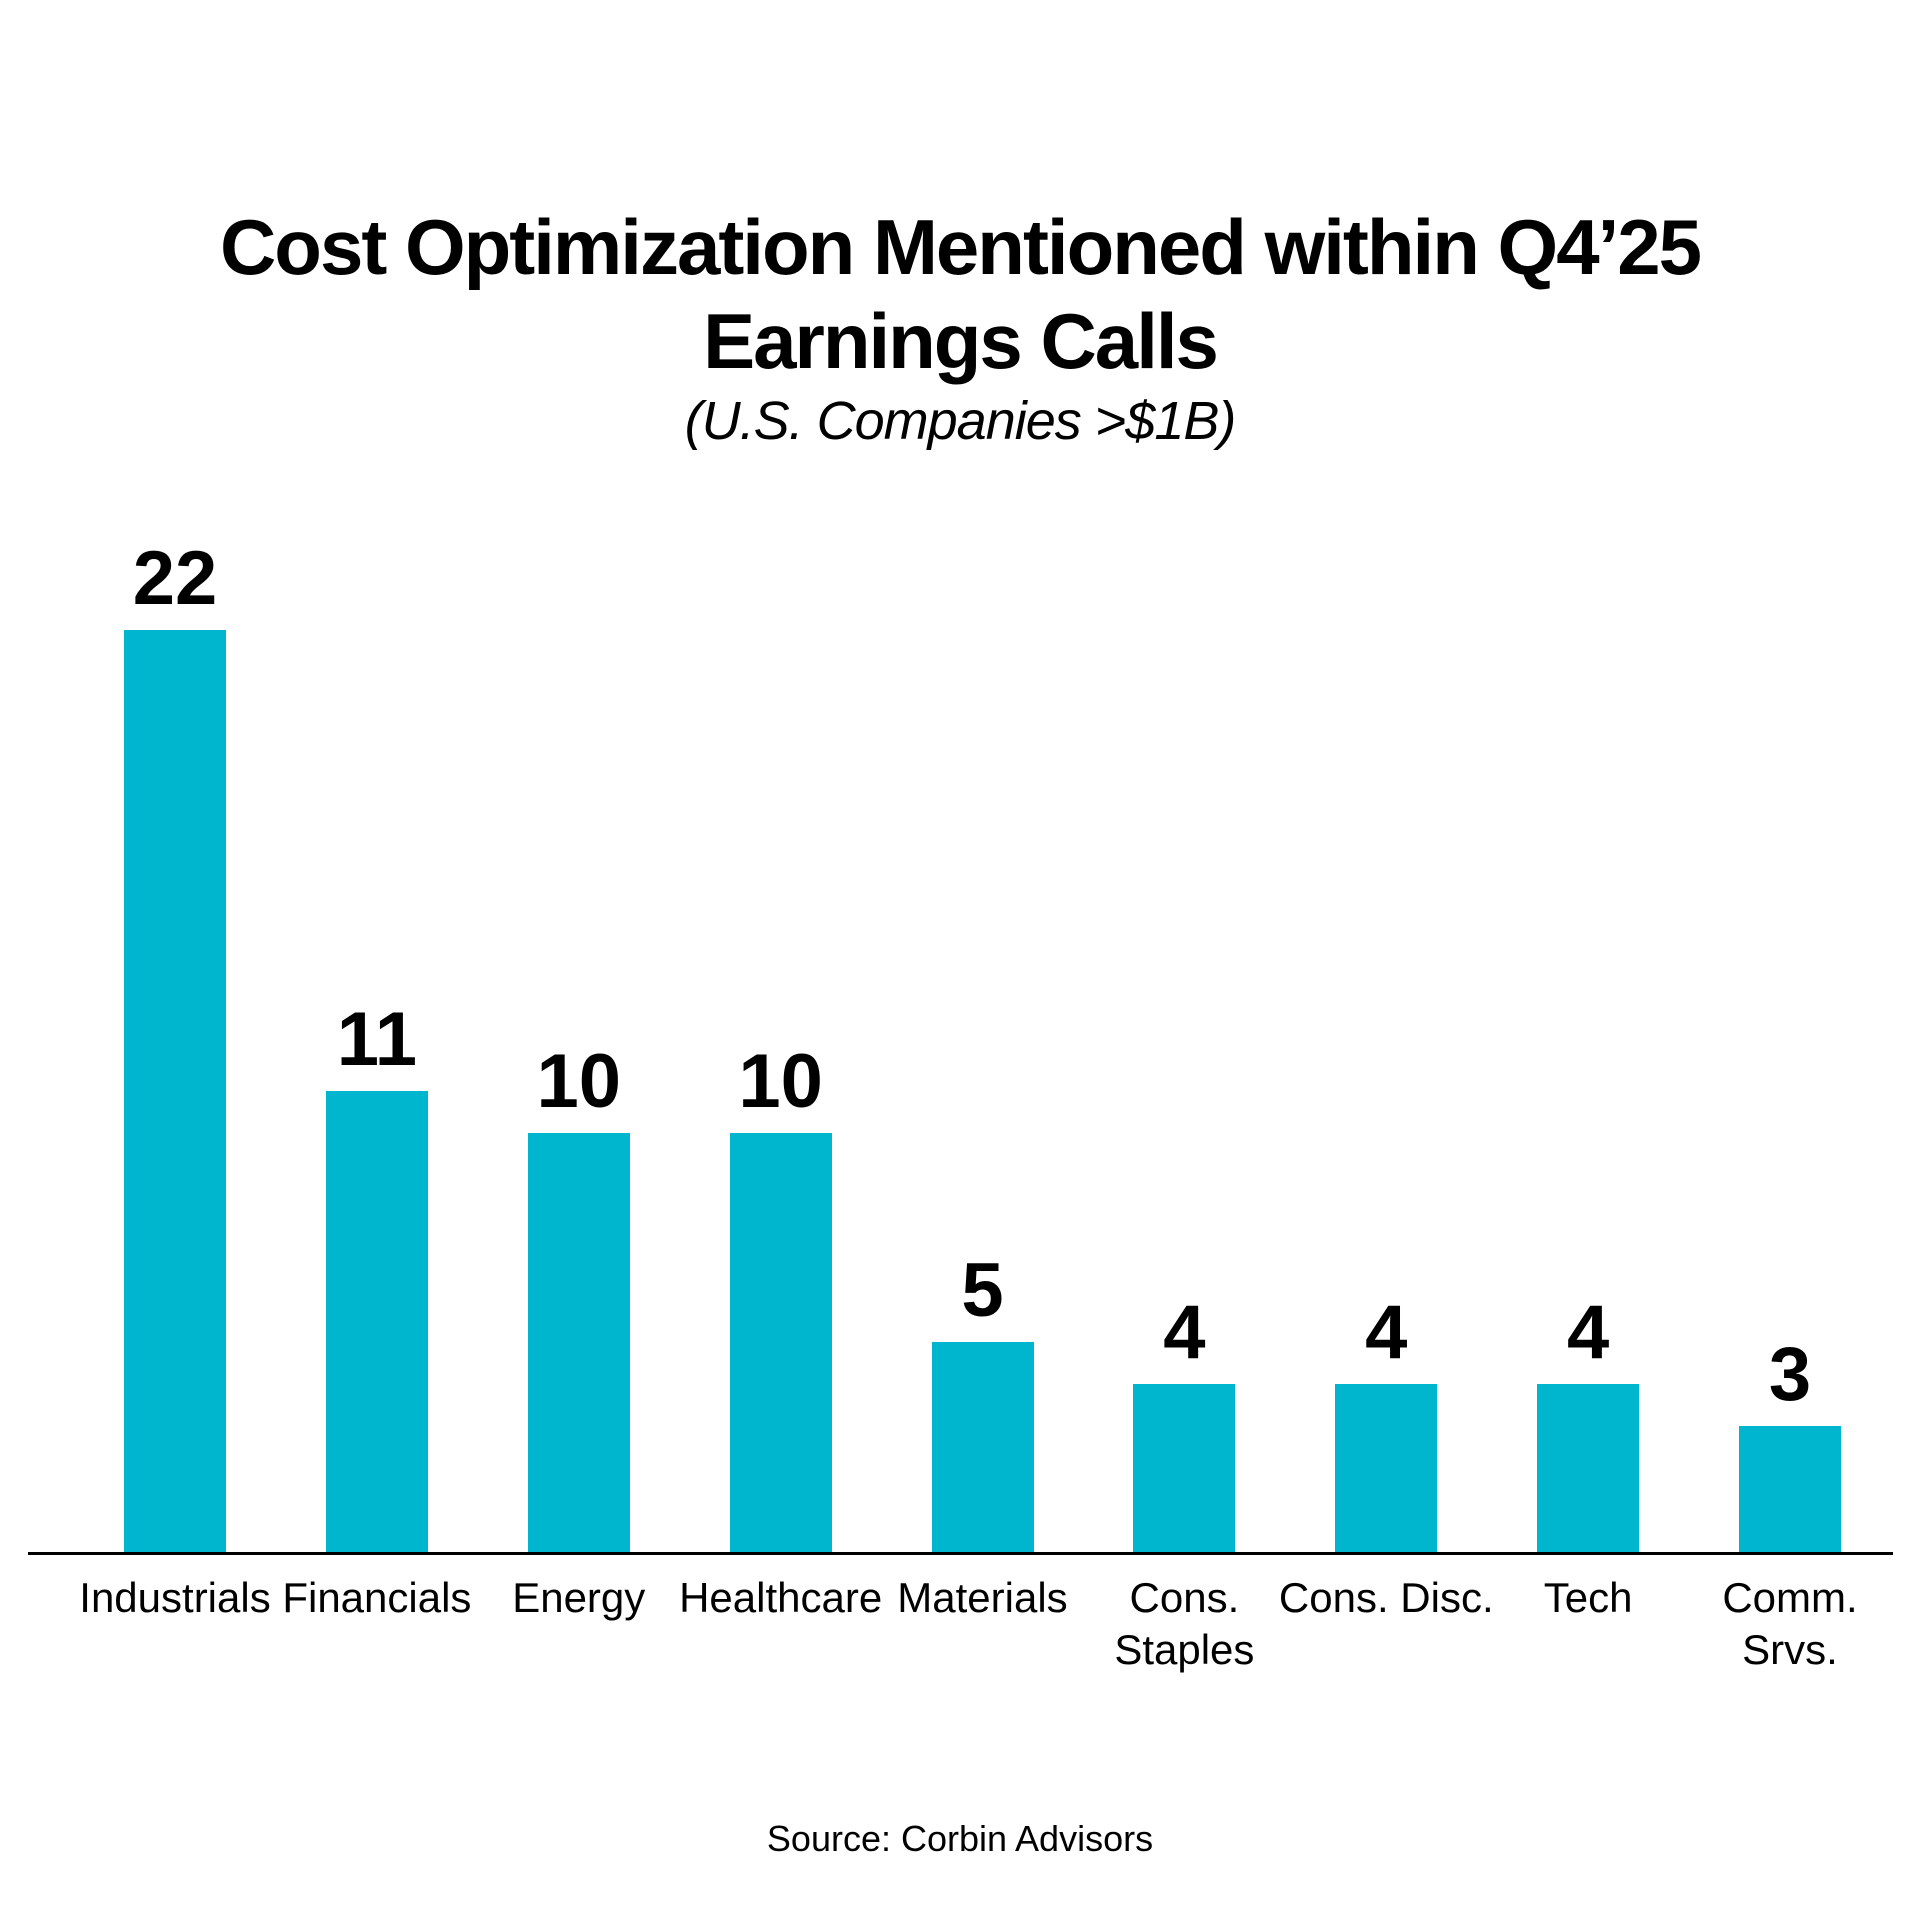  I want to click on chart-title-line1: Cost Optimization Mentioned within Q4’25, so click(960, 247).